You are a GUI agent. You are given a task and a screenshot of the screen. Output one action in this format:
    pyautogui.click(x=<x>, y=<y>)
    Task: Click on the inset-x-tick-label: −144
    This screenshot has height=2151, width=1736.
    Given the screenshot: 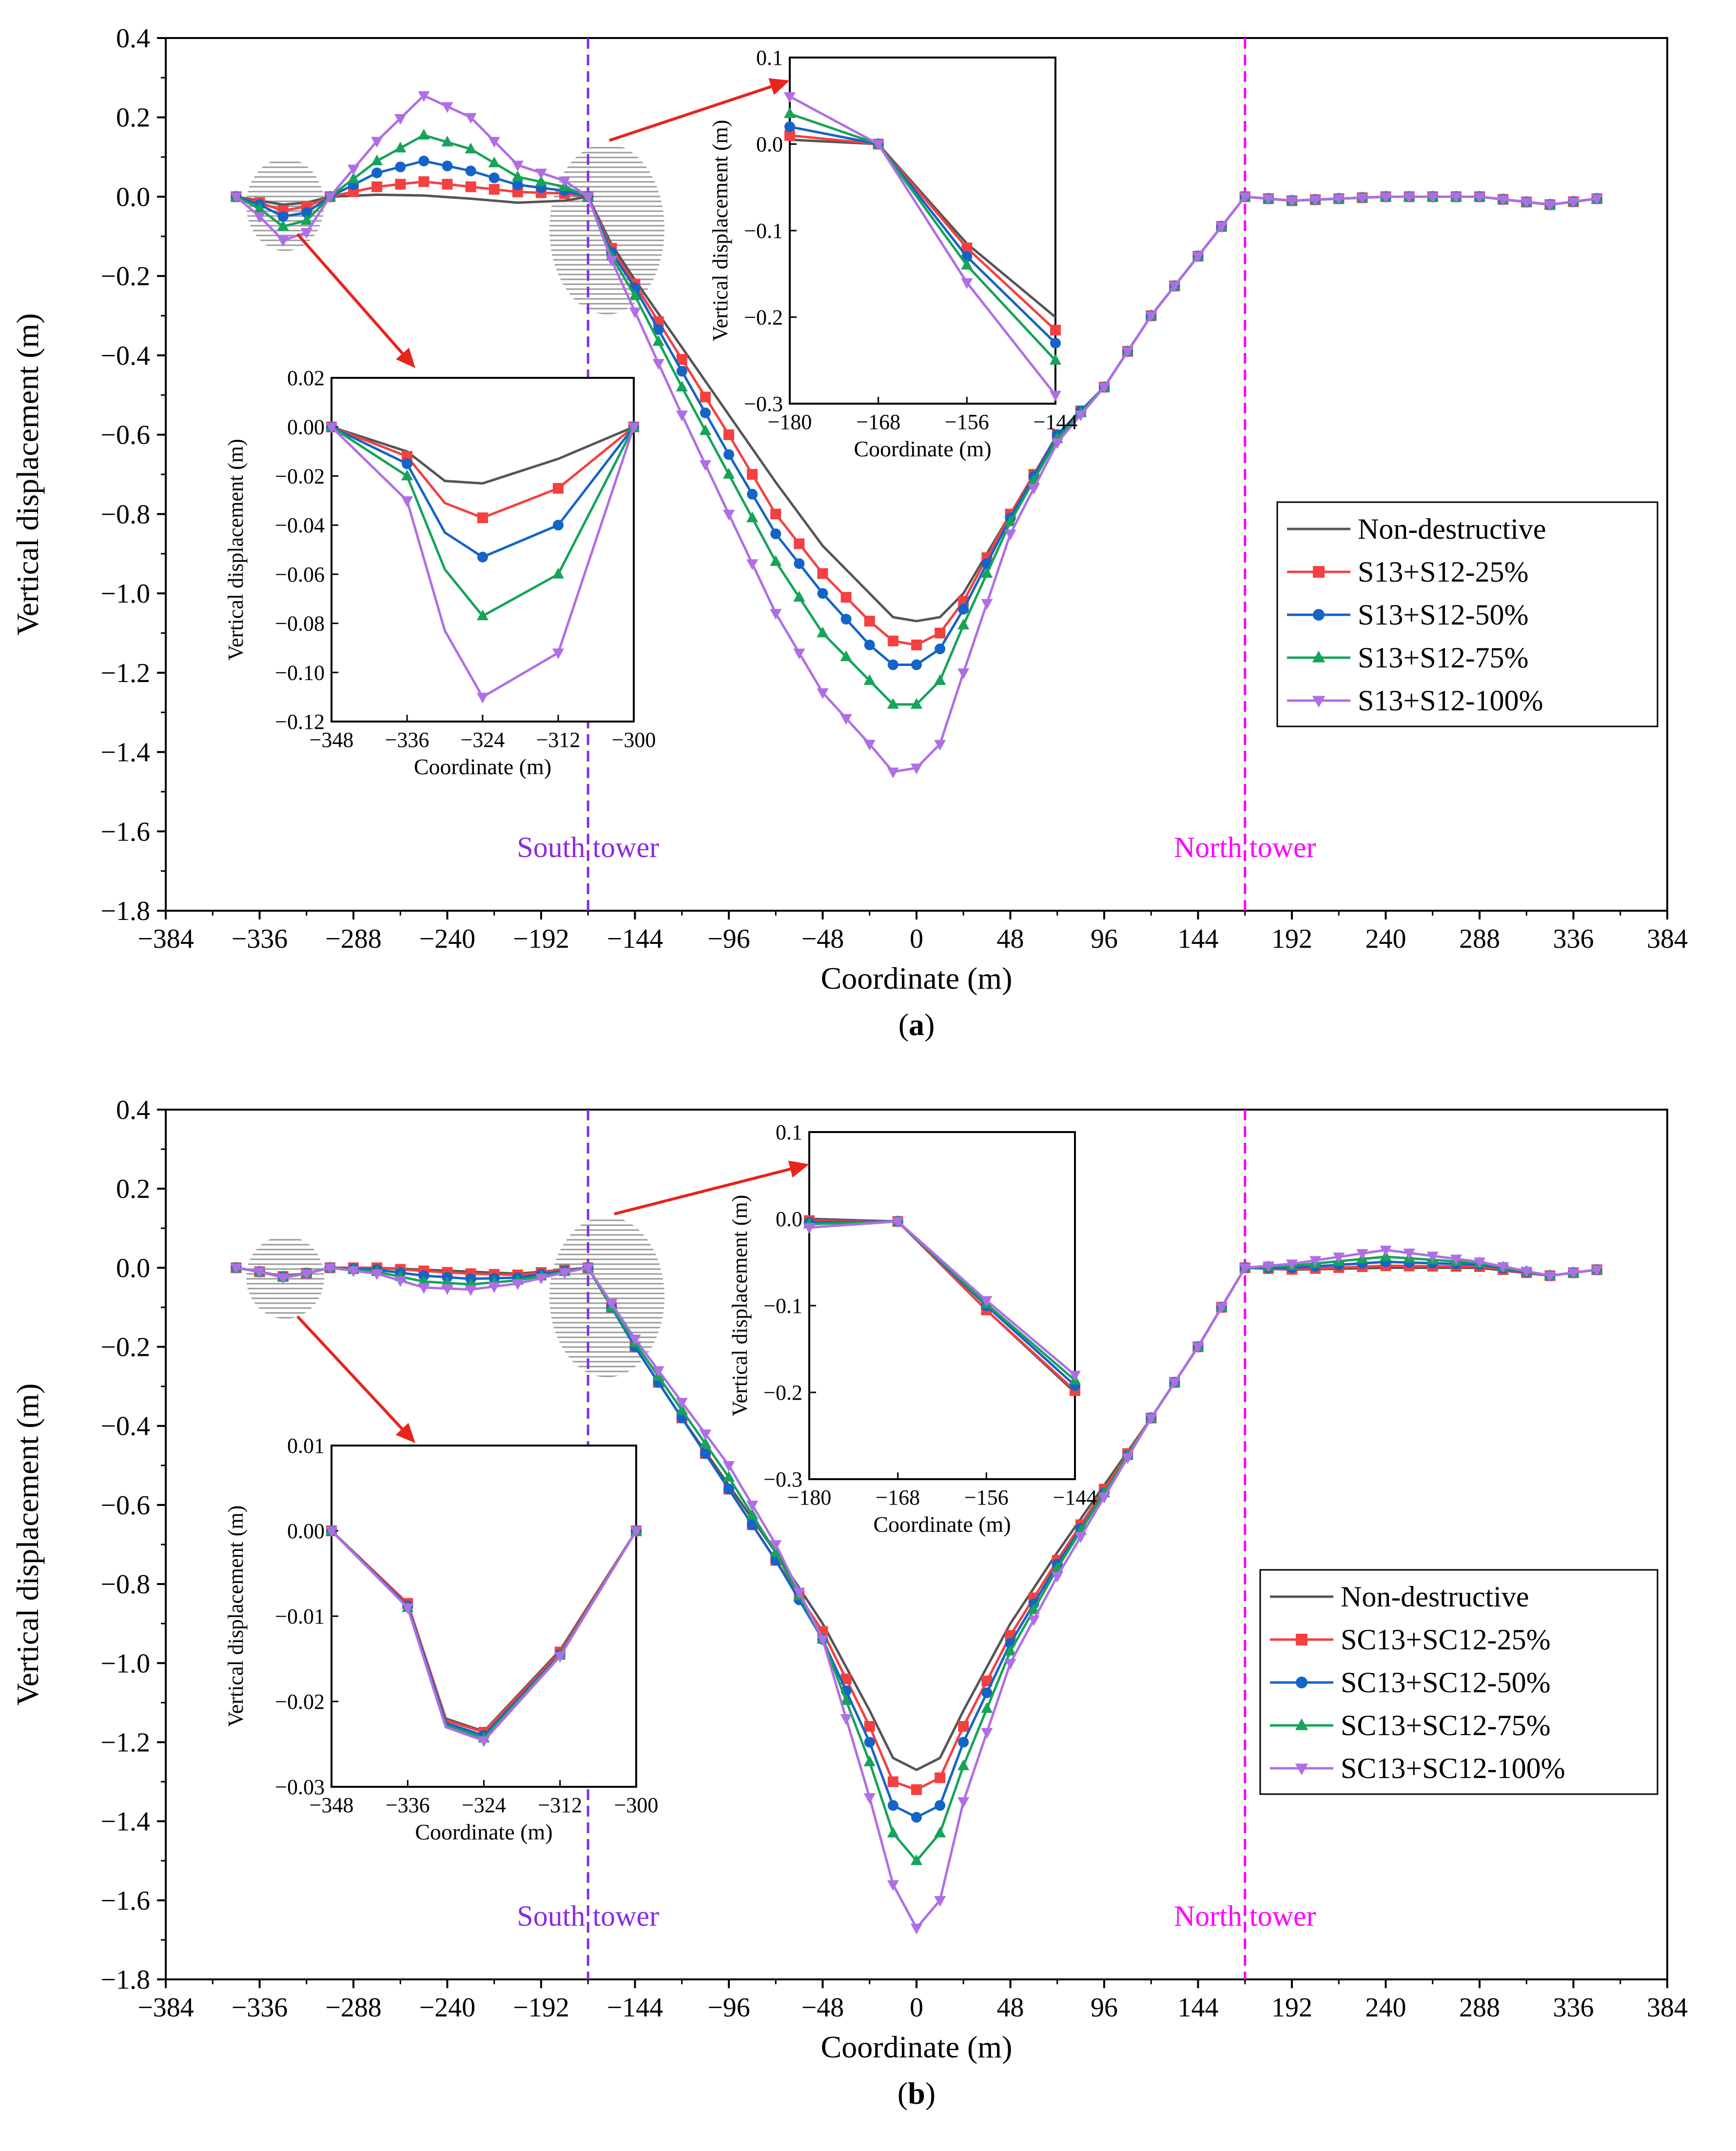 What is the action you would take?
    pyautogui.click(x=1056, y=422)
    